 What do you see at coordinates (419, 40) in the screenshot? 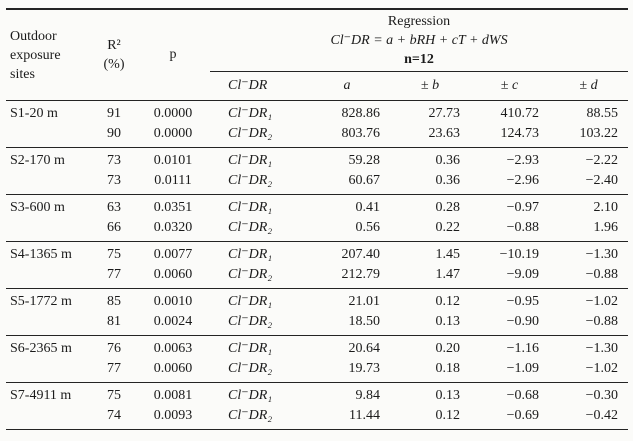
I see `regression-formula: Cl⁻DR = a + bRH + cT + dWS` at bounding box center [419, 40].